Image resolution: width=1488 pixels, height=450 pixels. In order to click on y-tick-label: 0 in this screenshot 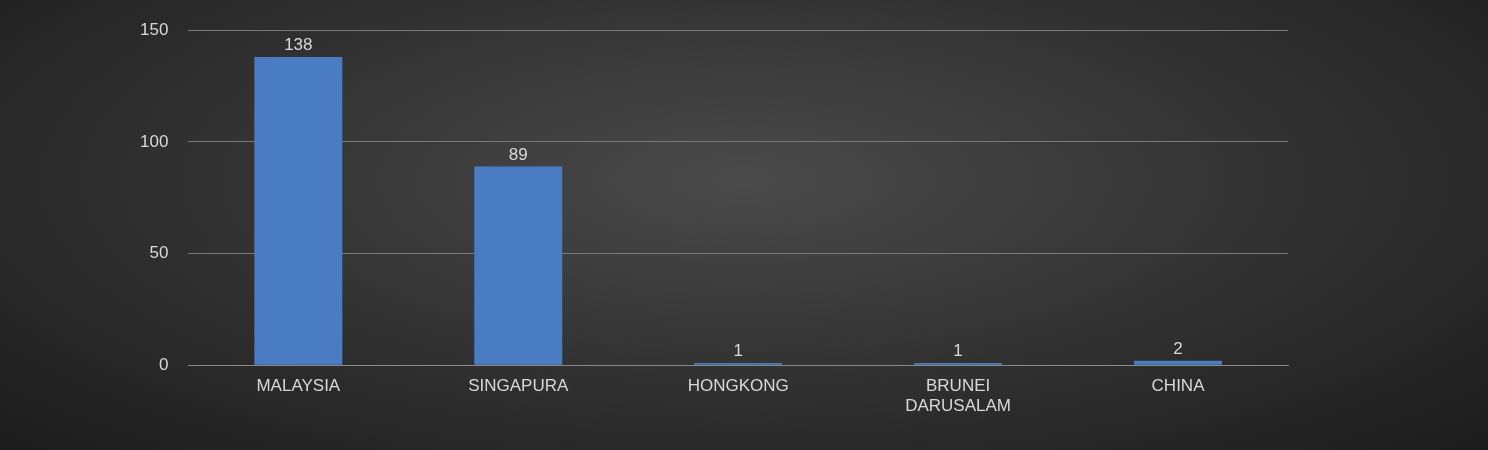, I will do `click(163, 364)`.